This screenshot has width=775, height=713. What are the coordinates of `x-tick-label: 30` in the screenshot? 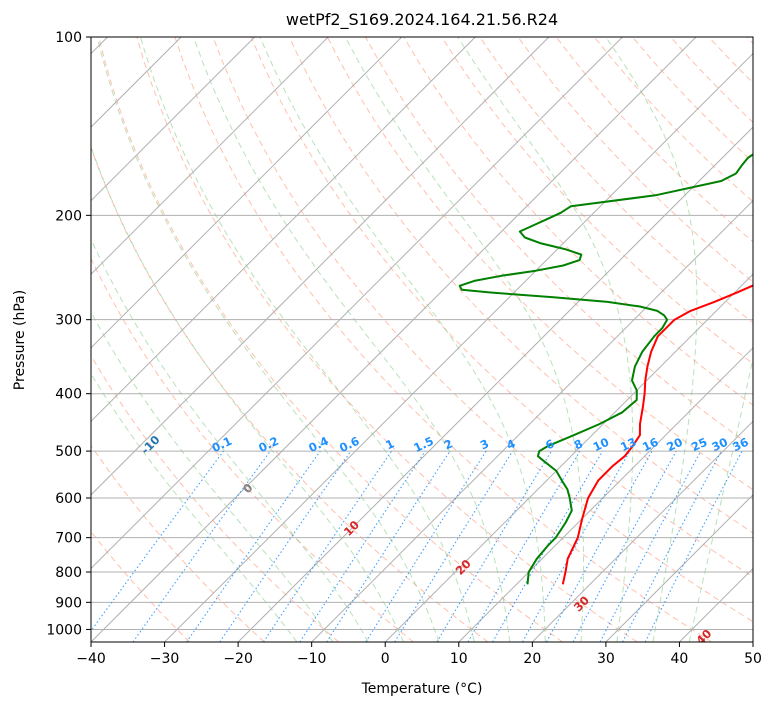 It's located at (606, 659).